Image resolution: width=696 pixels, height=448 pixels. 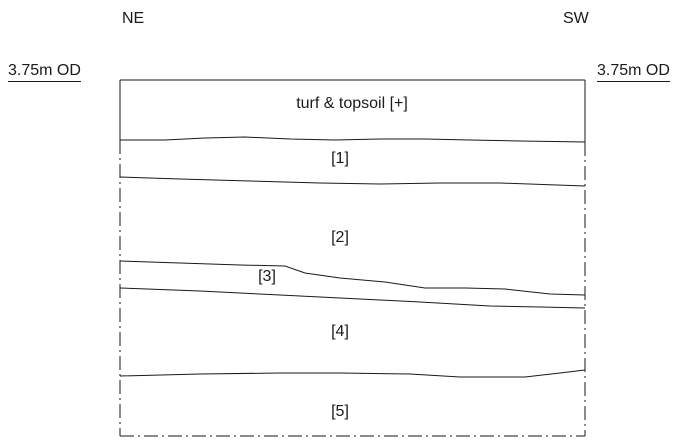 I want to click on context-label-1: [1], so click(x=340, y=158).